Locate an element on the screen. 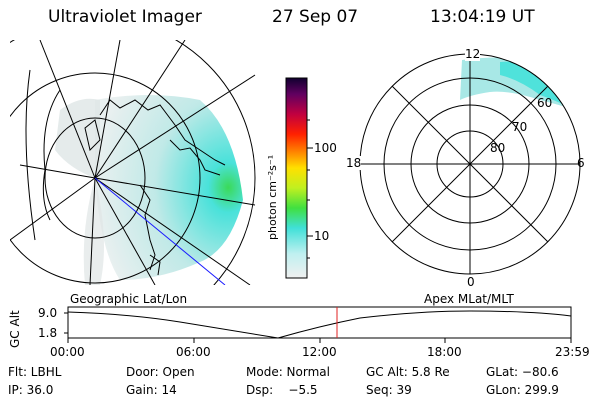  info-dsp: Dsp: −5.5 is located at coordinates (282, 390).